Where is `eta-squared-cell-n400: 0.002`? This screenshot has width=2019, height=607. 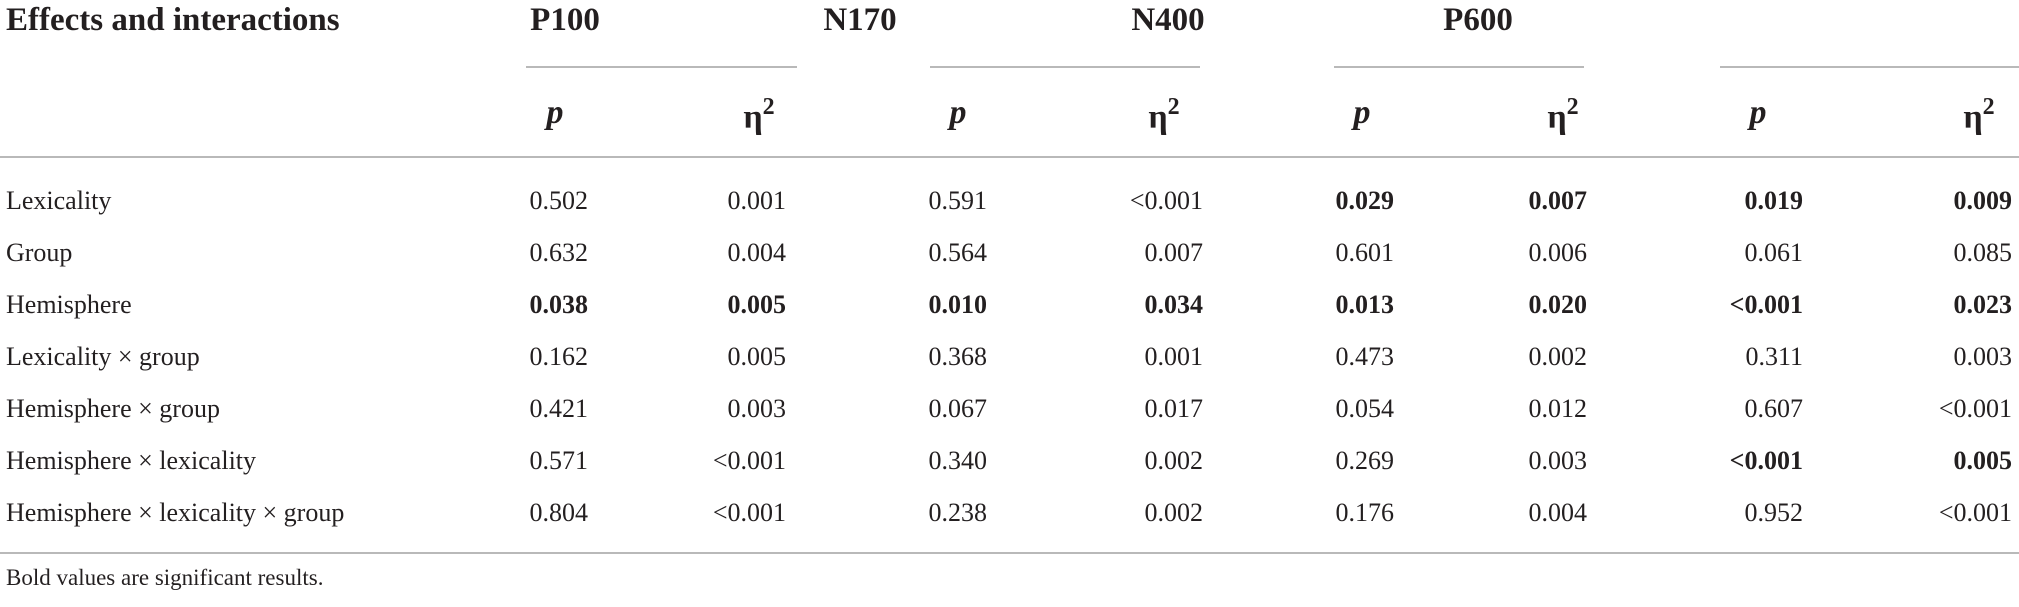 eta-squared-cell-n400: 0.002 is located at coordinates (1558, 356).